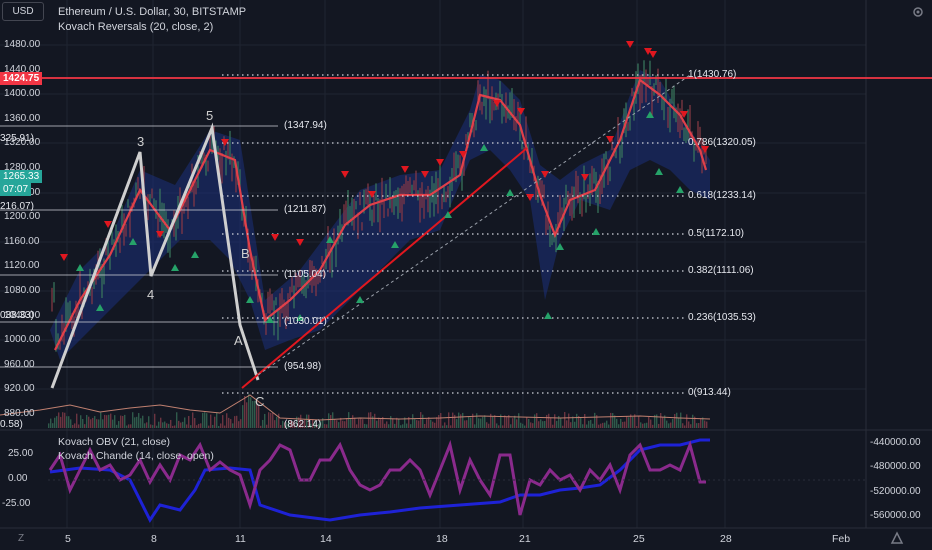 The image size is (932, 550). I want to click on symbol-title: Ethereum / U.S. Dollar, 30, BITSTAMP, so click(152, 12).